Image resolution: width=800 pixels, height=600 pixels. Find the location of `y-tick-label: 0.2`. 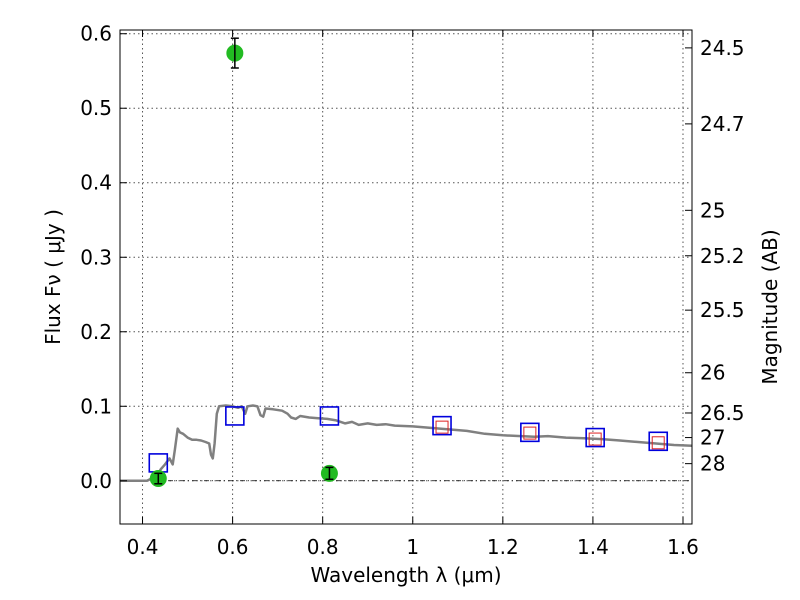

y-tick-label: 0.2 is located at coordinates (96, 332).